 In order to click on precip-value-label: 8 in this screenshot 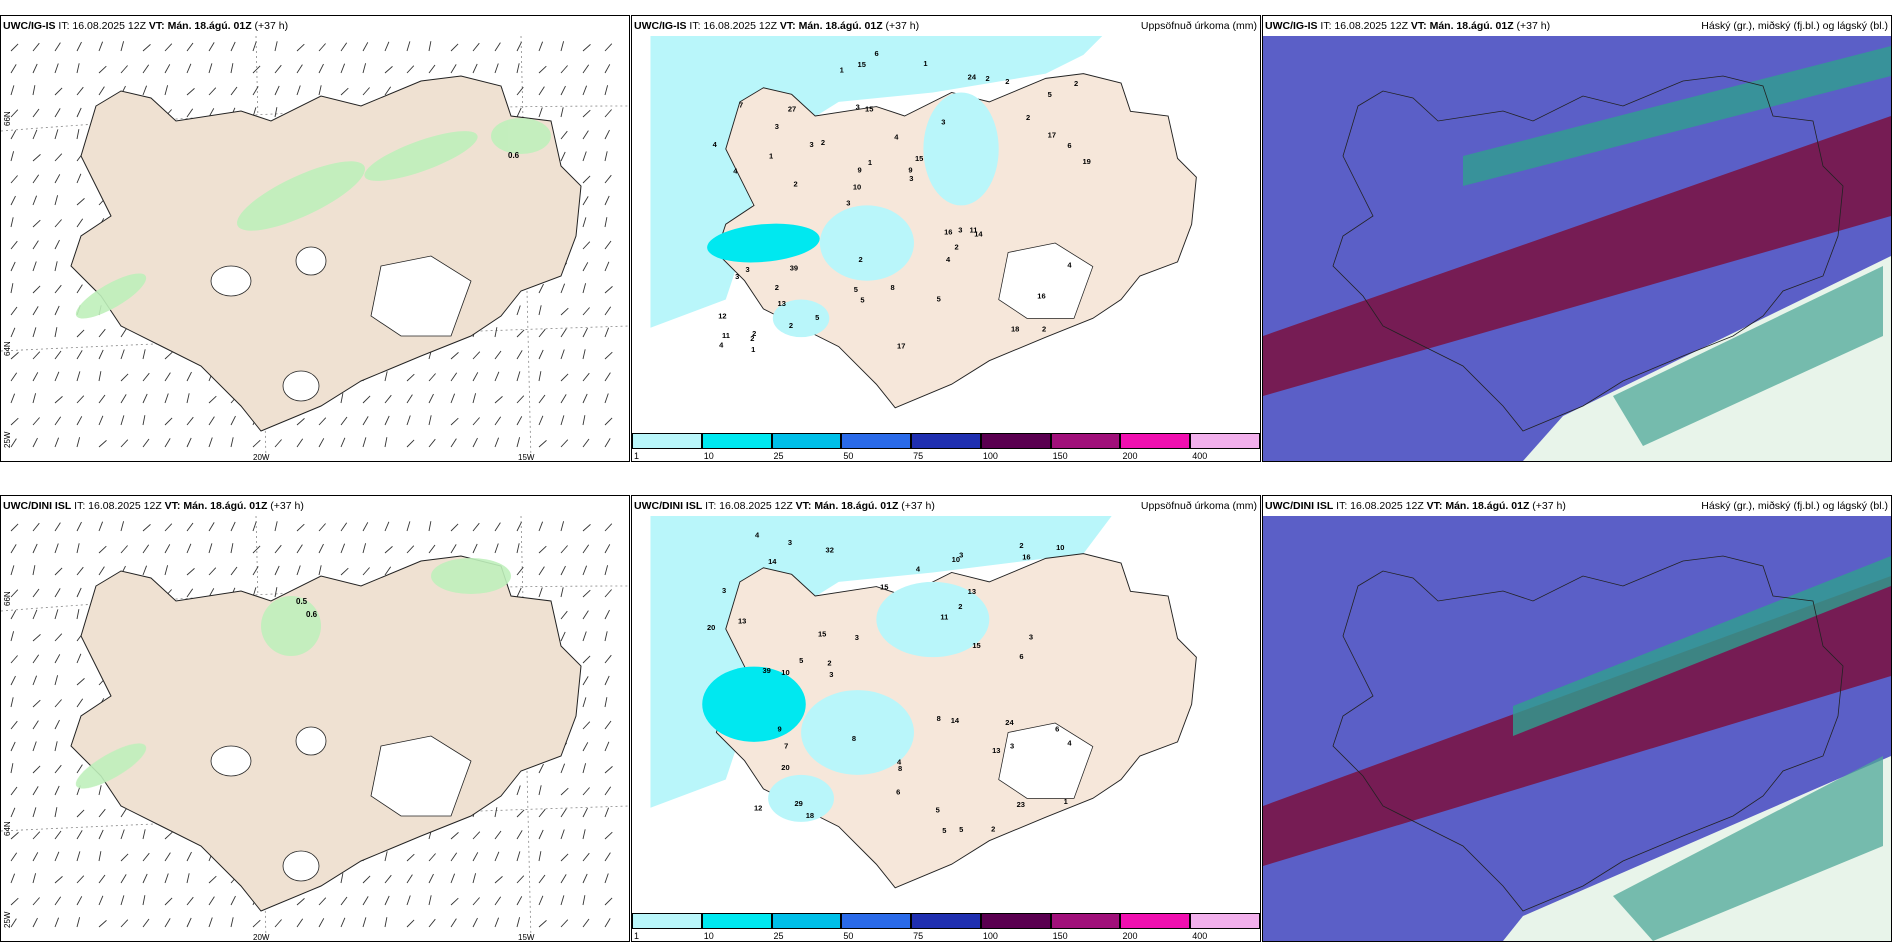, I will do `click(892, 287)`.